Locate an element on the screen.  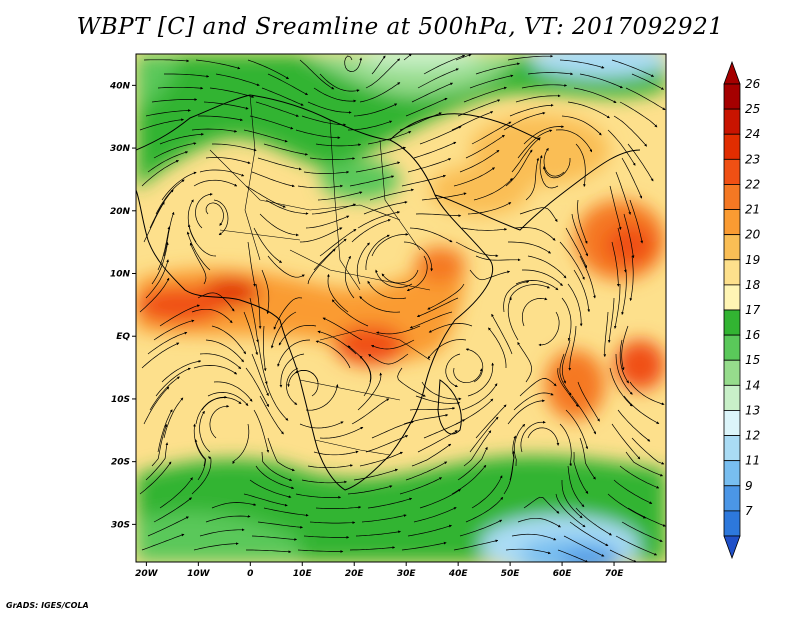
latitude-axis: 40N 30N 20N 10N EQ 10S 20S 30S is located at coordinates (122, 305).